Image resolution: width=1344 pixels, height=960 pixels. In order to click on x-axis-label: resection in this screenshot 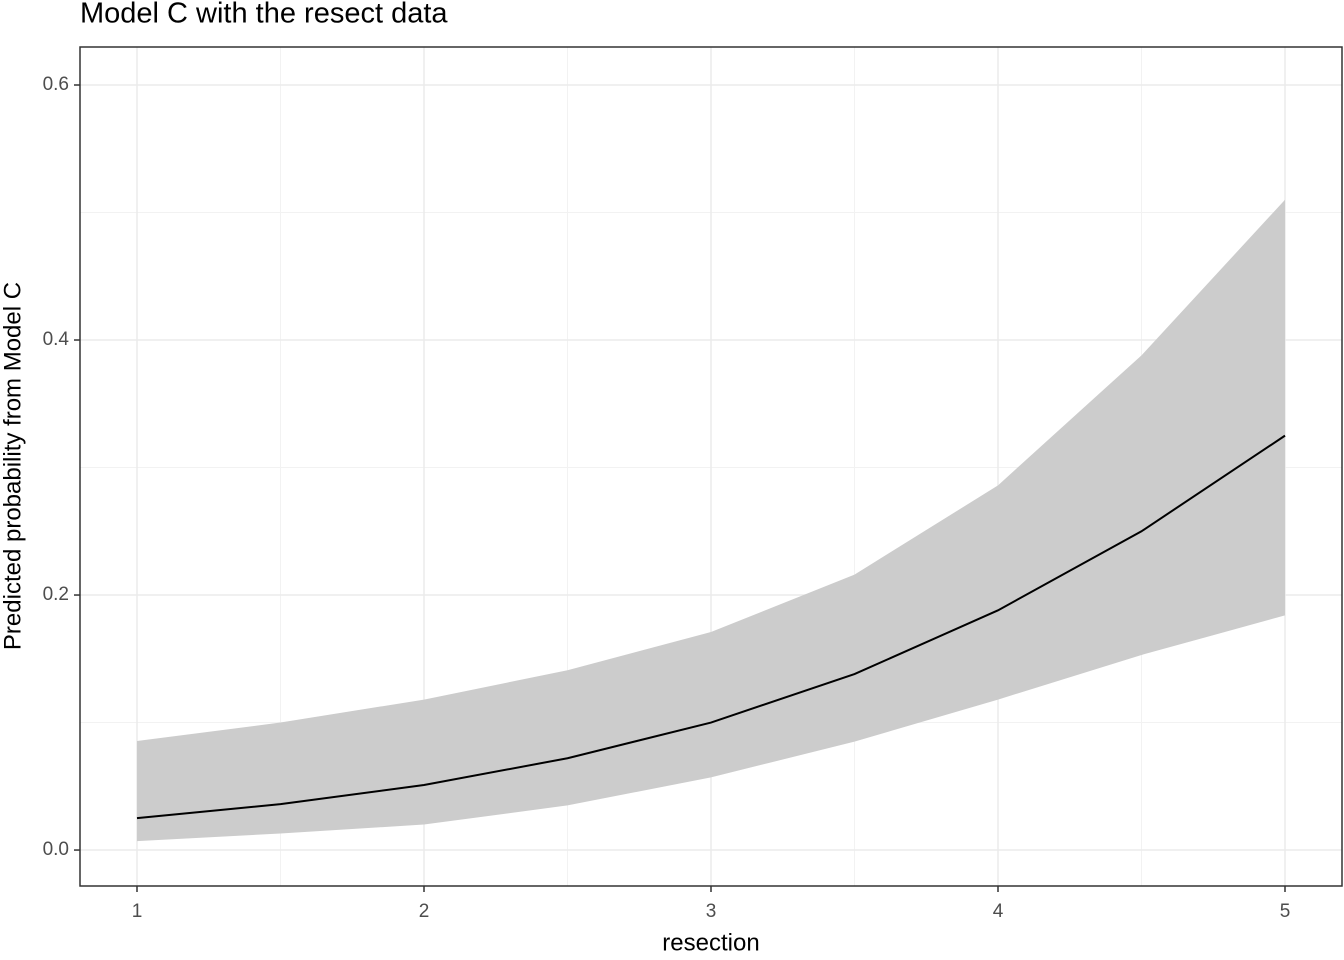, I will do `click(710, 942)`.